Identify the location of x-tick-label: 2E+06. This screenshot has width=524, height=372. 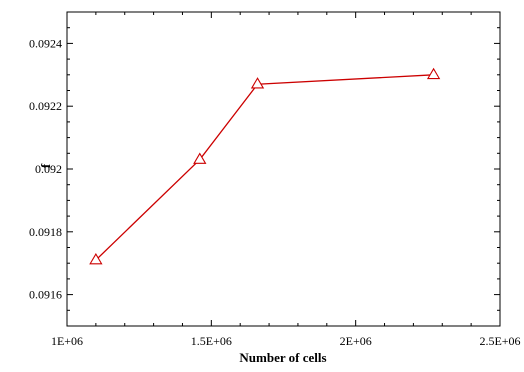
(356, 341).